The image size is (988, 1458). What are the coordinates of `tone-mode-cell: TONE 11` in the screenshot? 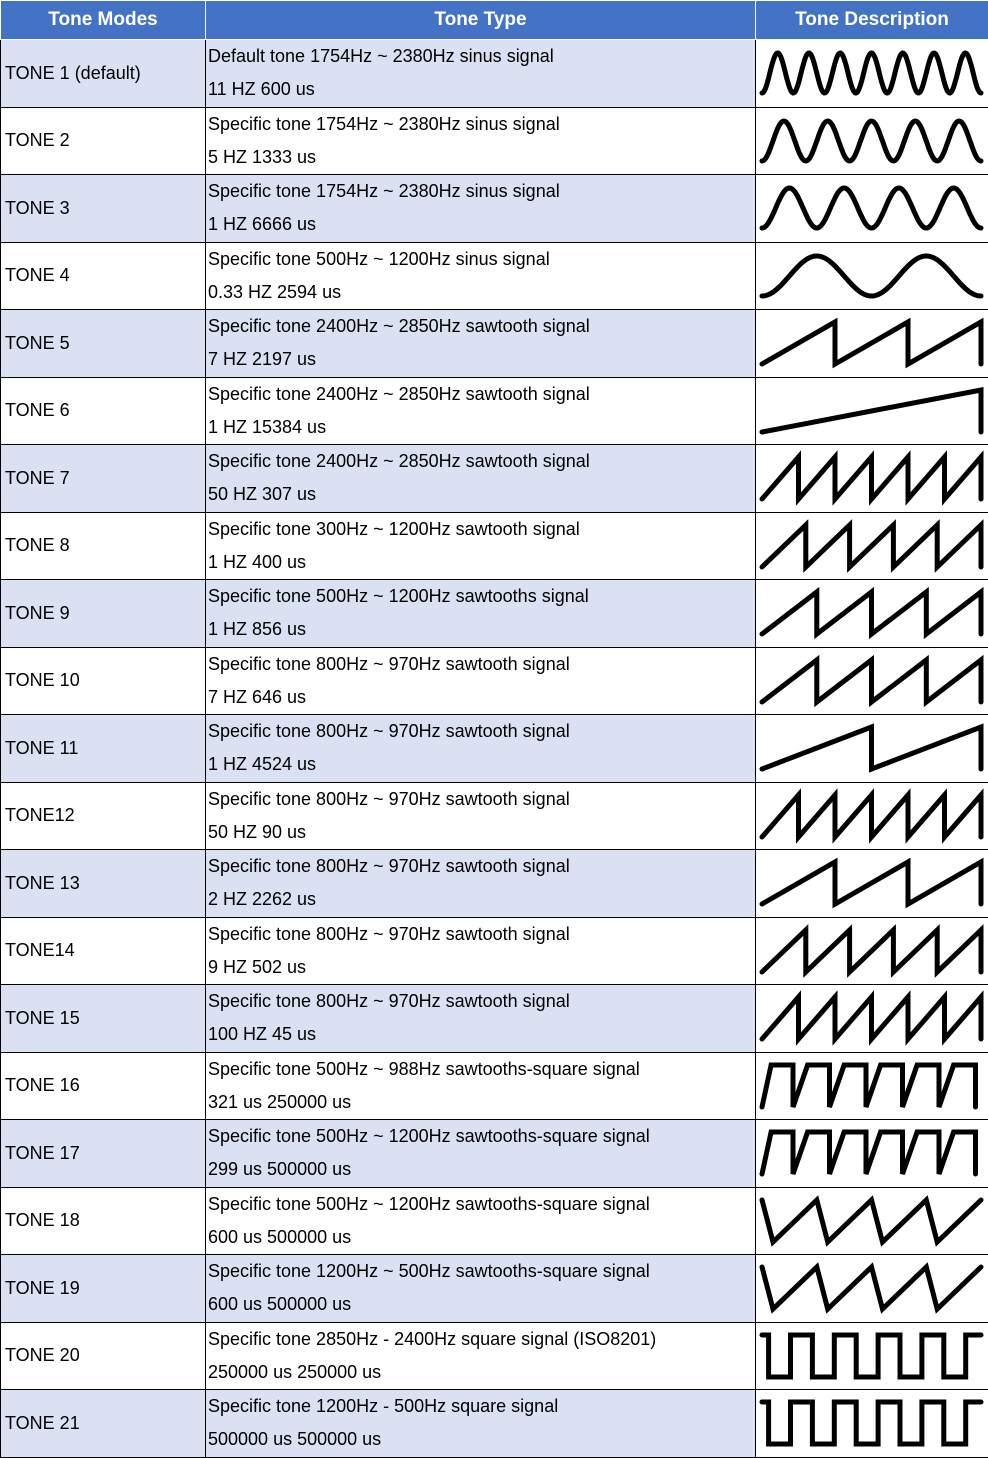 It's located at (103, 749).